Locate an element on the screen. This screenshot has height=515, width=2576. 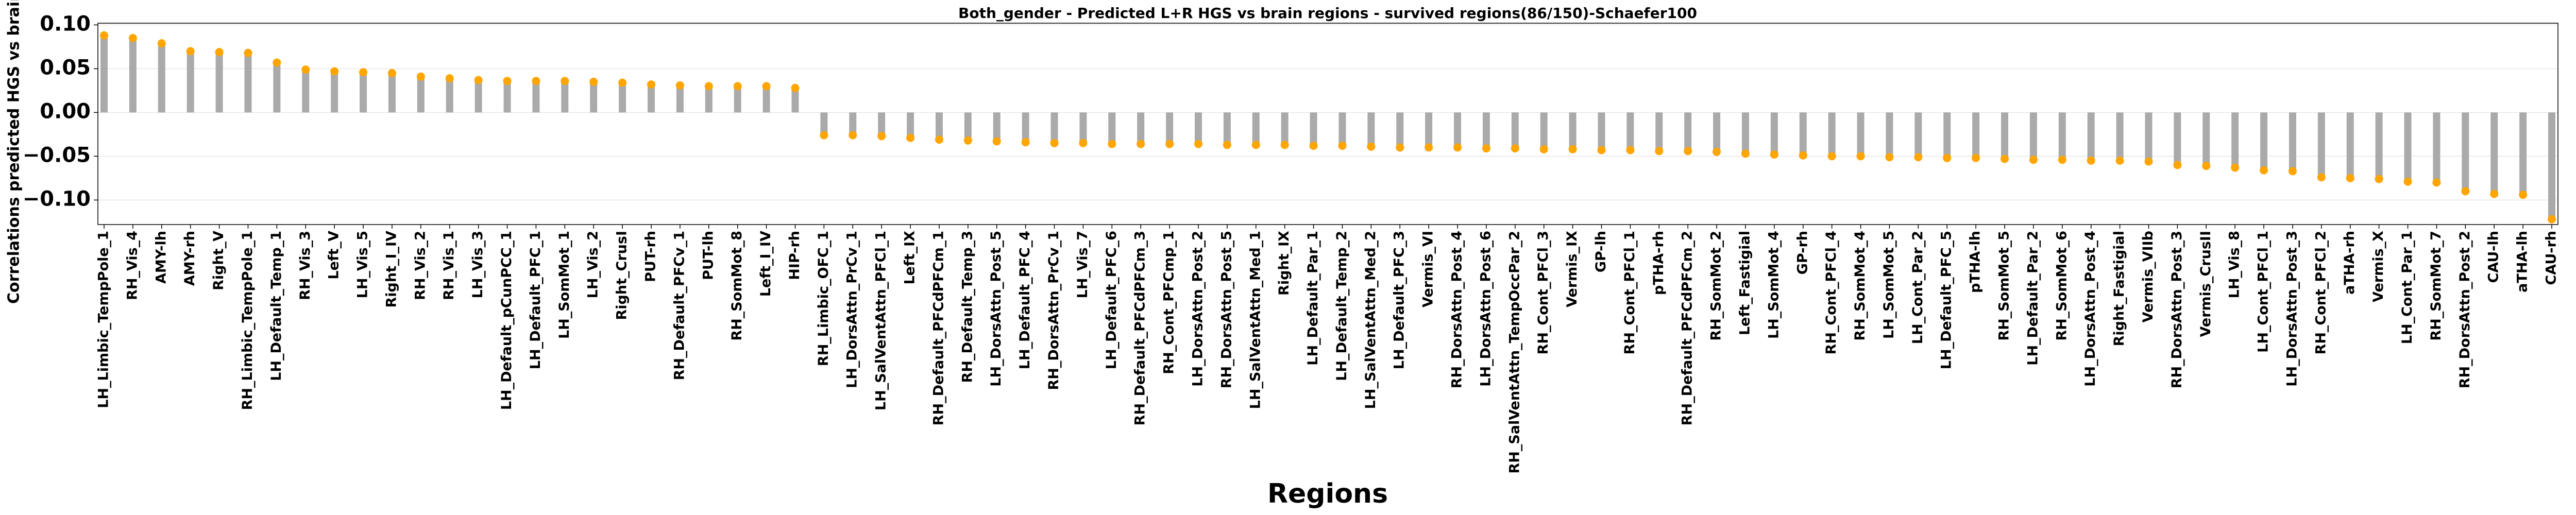
x-tick-label: GP-rh is located at coordinates (1802, 253).